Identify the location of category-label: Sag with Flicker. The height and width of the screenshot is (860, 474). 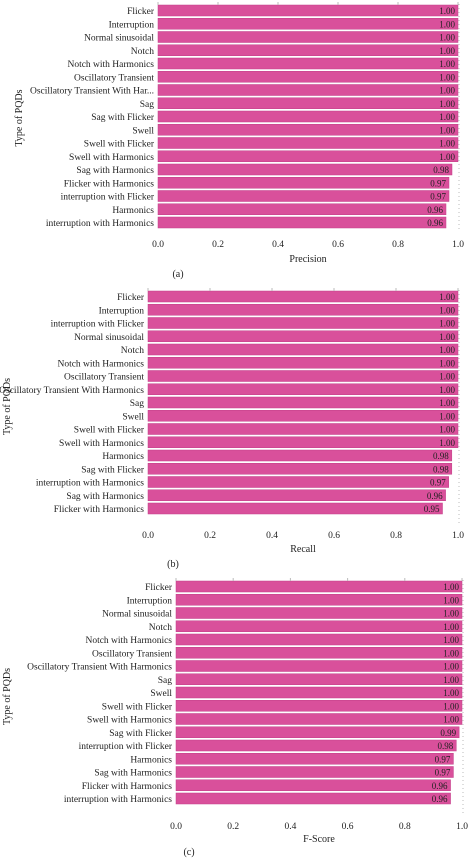
(113, 470).